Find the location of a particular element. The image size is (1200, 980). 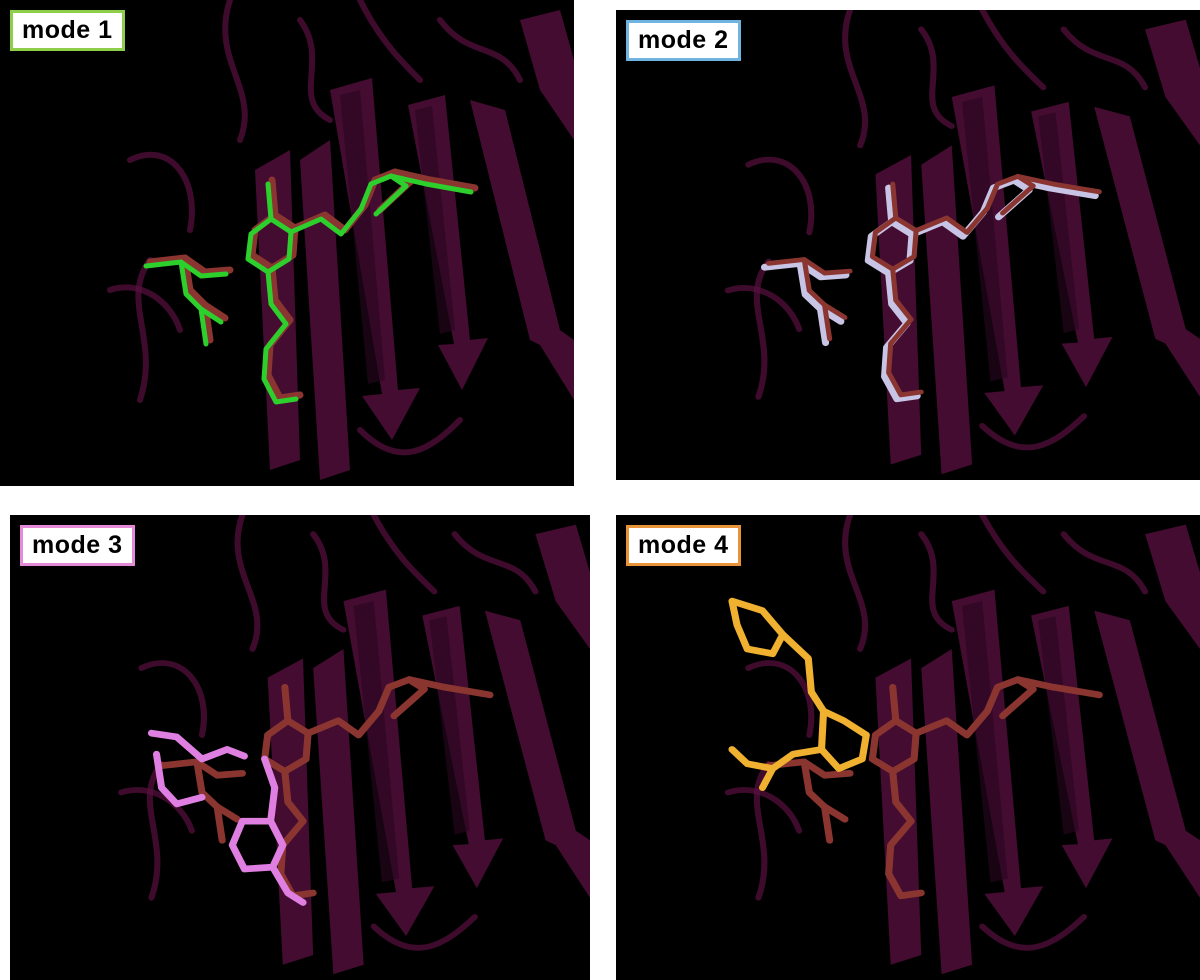

mode-label: mode 2 is located at coordinates (683, 40).